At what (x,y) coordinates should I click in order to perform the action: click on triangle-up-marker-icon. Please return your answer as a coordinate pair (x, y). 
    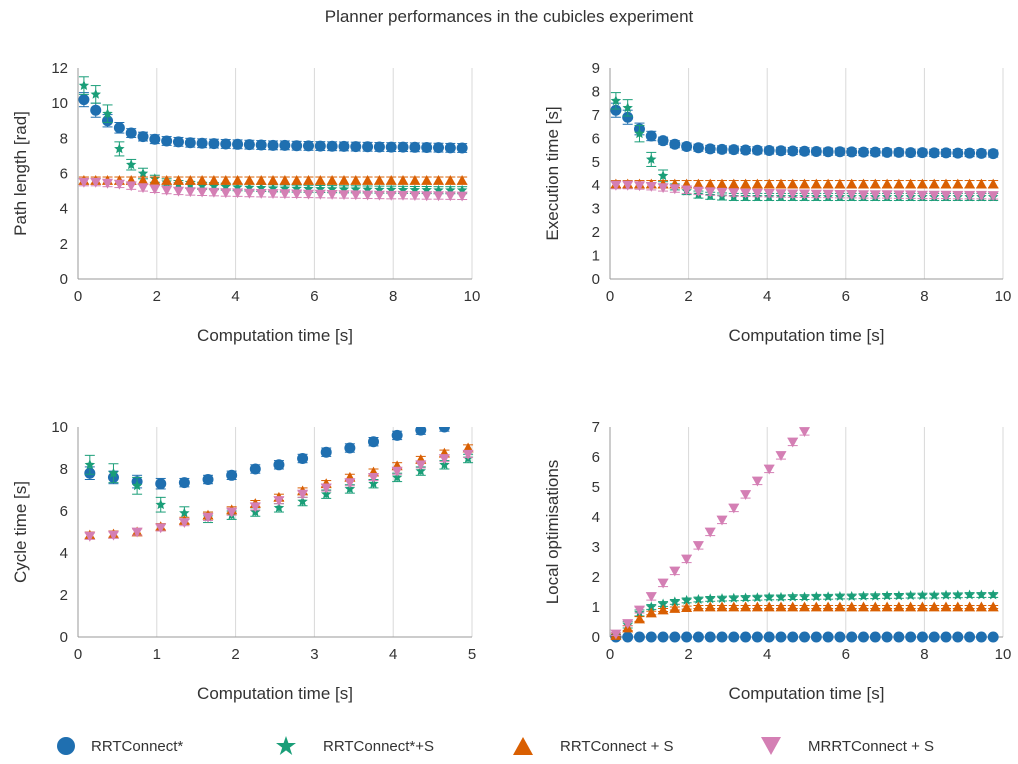
    Looking at the image, I should click on (523, 746).